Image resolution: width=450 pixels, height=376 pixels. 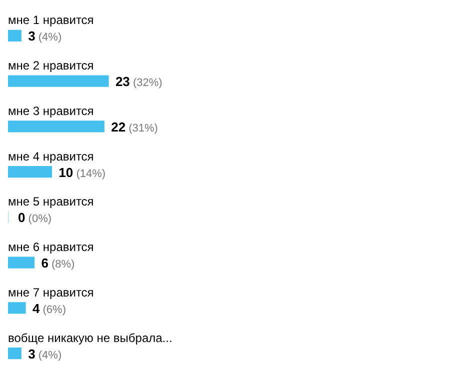 What do you see at coordinates (51, 201) in the screenshot?
I see `y-tick-label: мне 5 нравится` at bounding box center [51, 201].